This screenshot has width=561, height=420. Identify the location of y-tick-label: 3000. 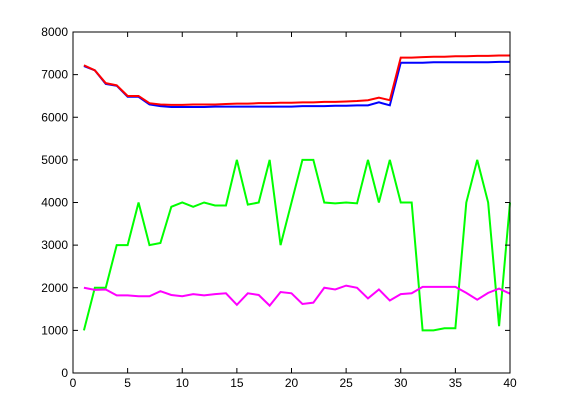
(54, 245).